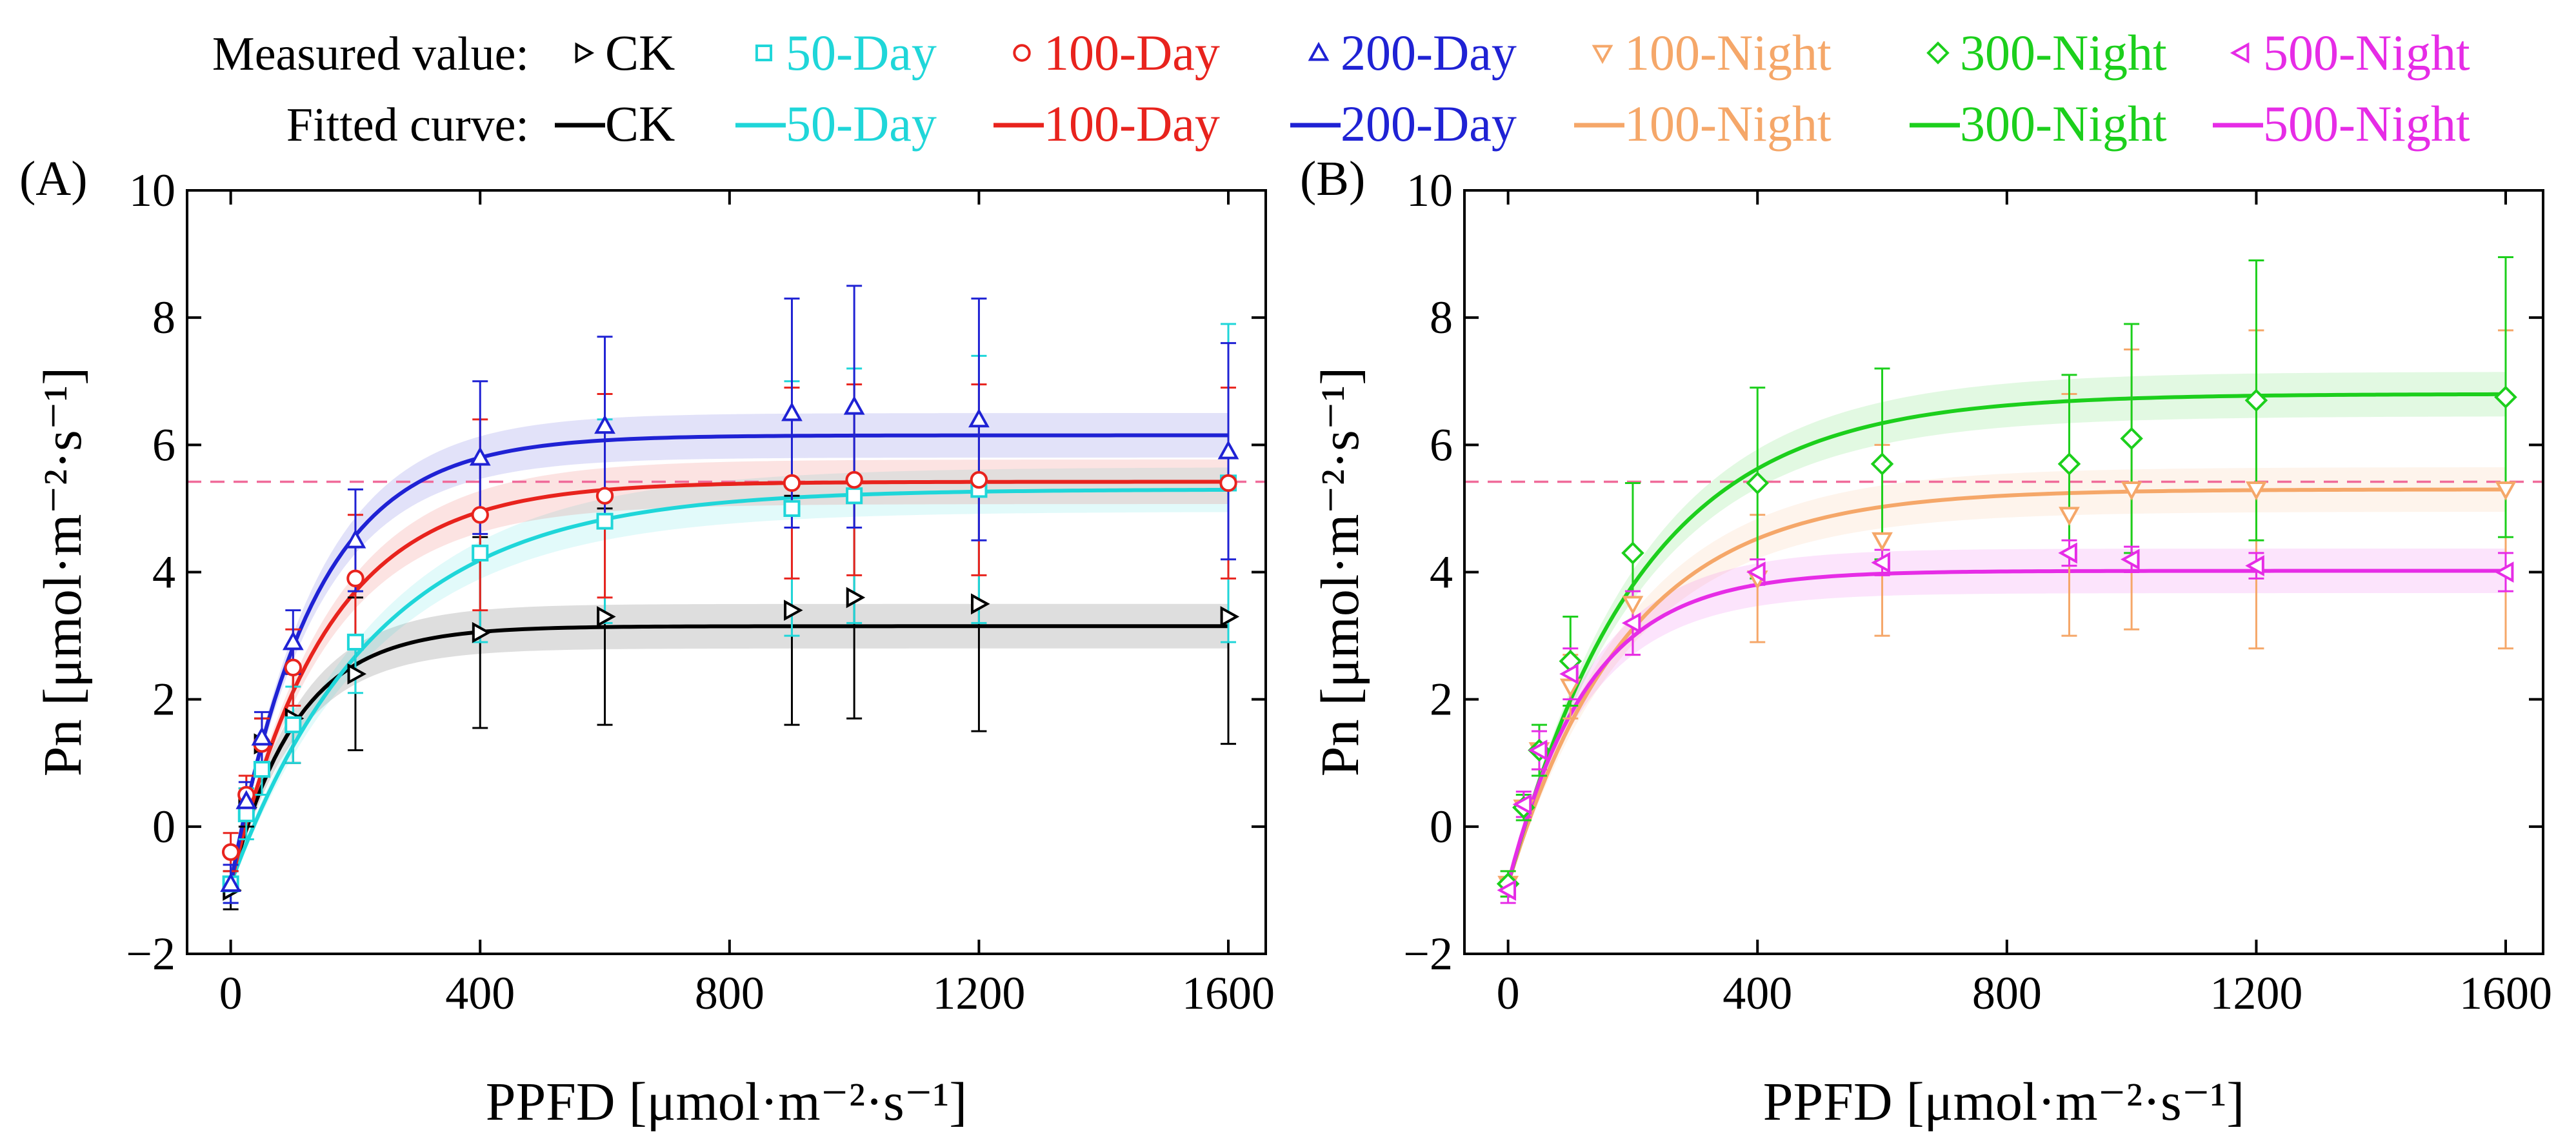 The width and height of the screenshot is (2576, 1141). What do you see at coordinates (640, 124) in the screenshot?
I see `legend-fitted-label-ck: CK` at bounding box center [640, 124].